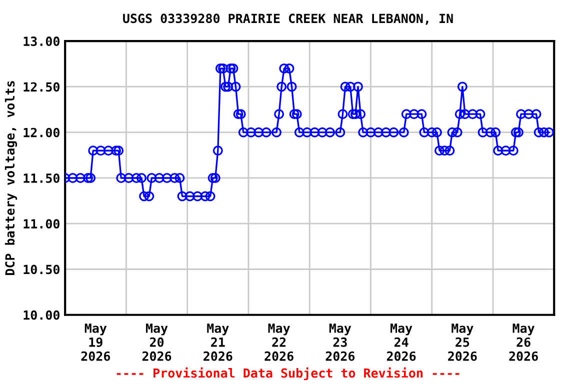 The width and height of the screenshot is (576, 384). What do you see at coordinates (288, 373) in the screenshot?
I see `text: ---- Provisional Data Subject to Revision ----` at bounding box center [288, 373].